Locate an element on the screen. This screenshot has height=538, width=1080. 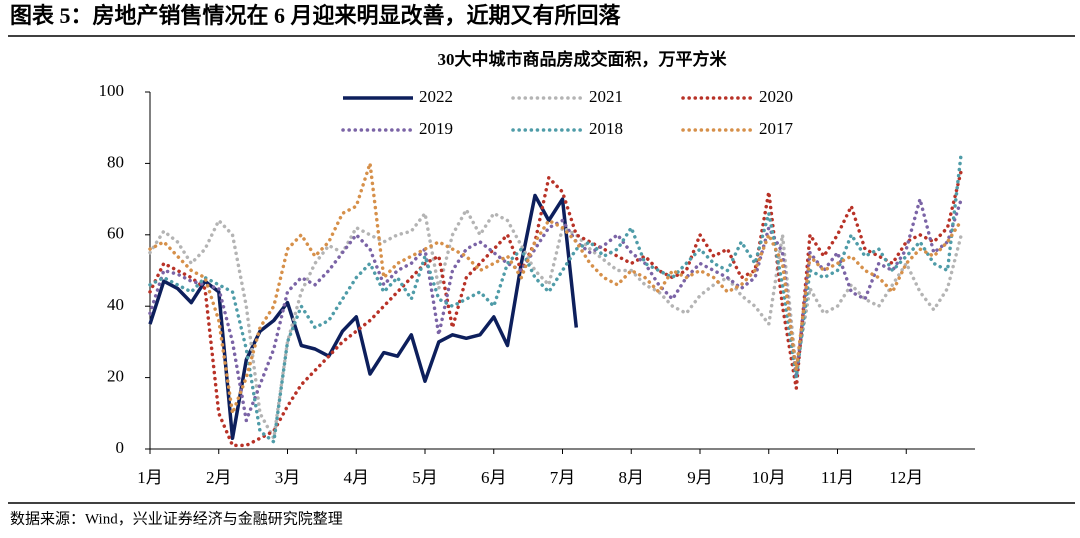
page-title: 图表 5：房地产销售情况在 6 月迎来明显改善，近期又有所回落 is located at coordinates (316, 15).